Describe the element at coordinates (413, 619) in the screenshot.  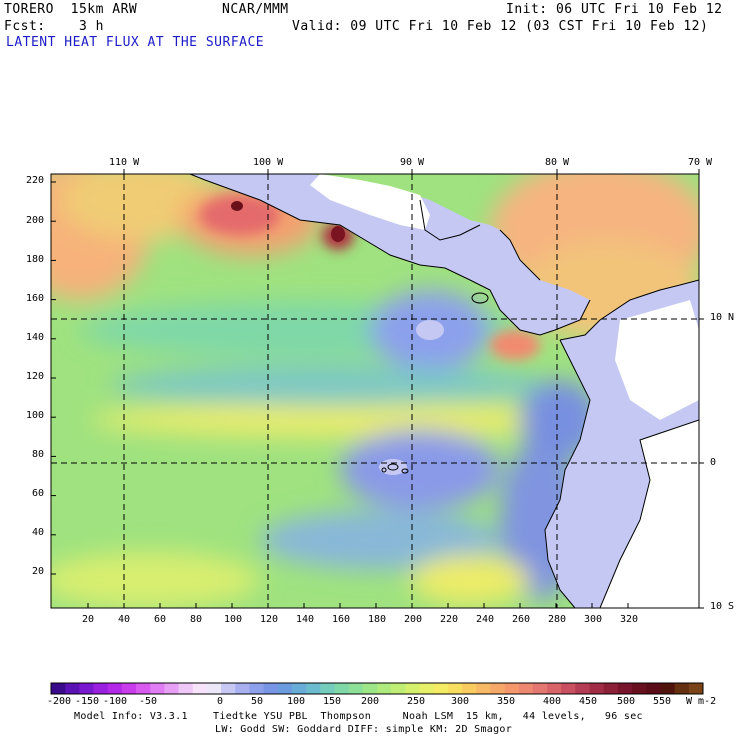
I see `x-tick-label: 200` at that location.